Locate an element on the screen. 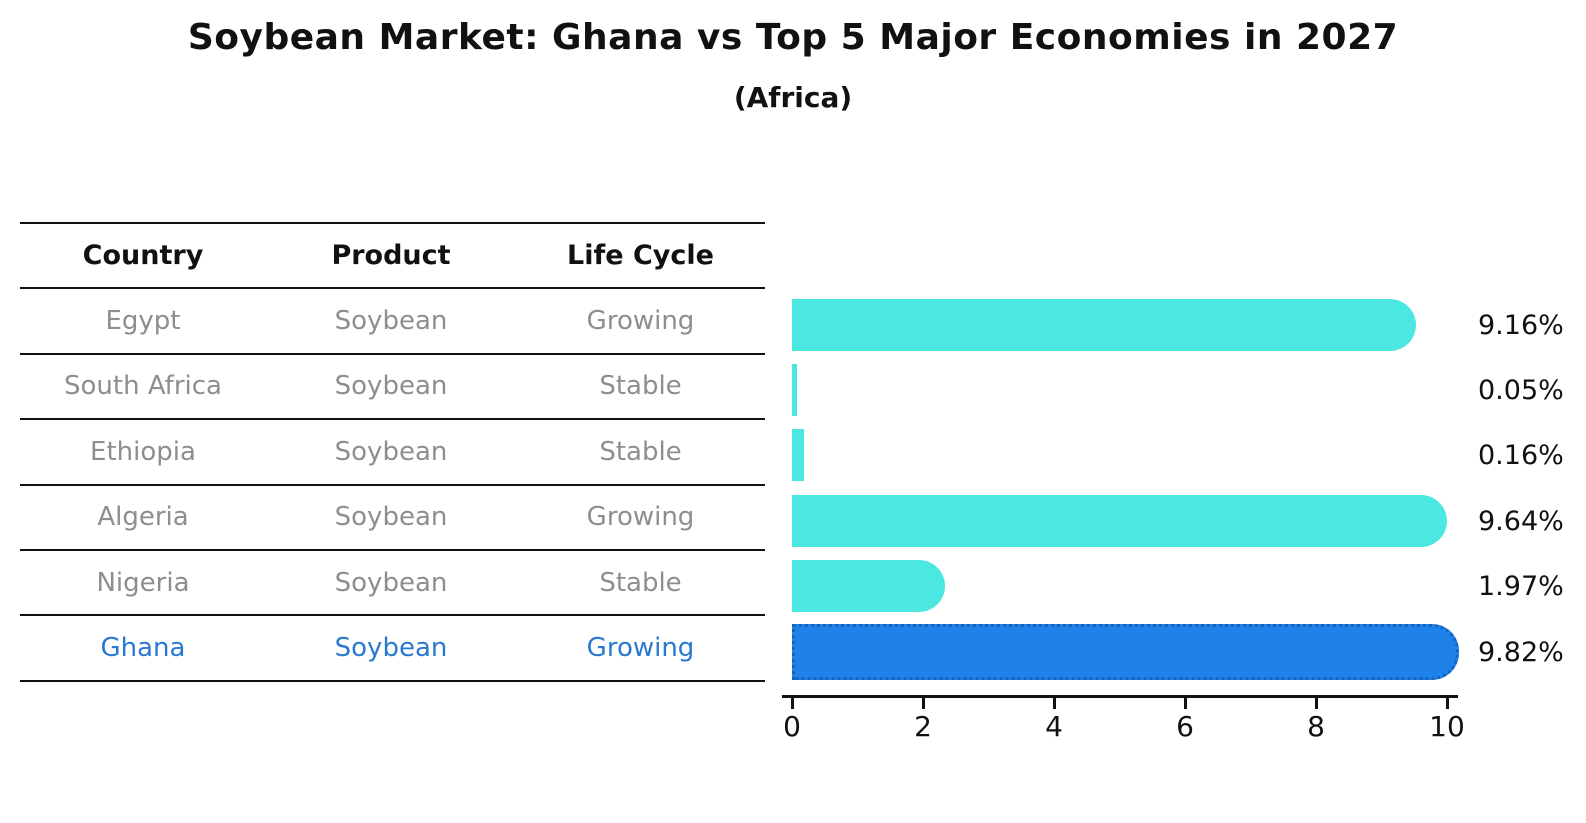  table-row-ghana: Ghana Soybean Growing is located at coordinates (392, 646).